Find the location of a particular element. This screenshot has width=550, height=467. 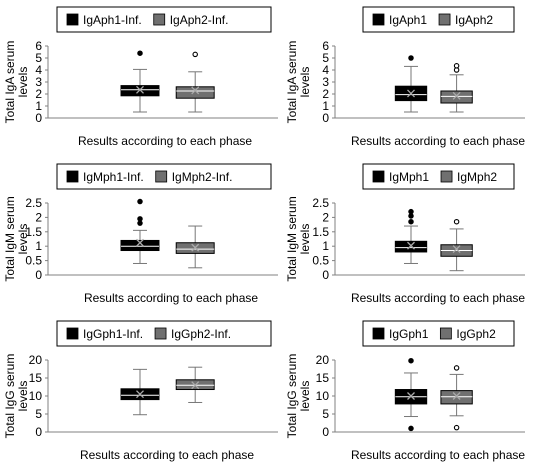

legend-label-2: IgMph2 is located at coordinates (477, 177).